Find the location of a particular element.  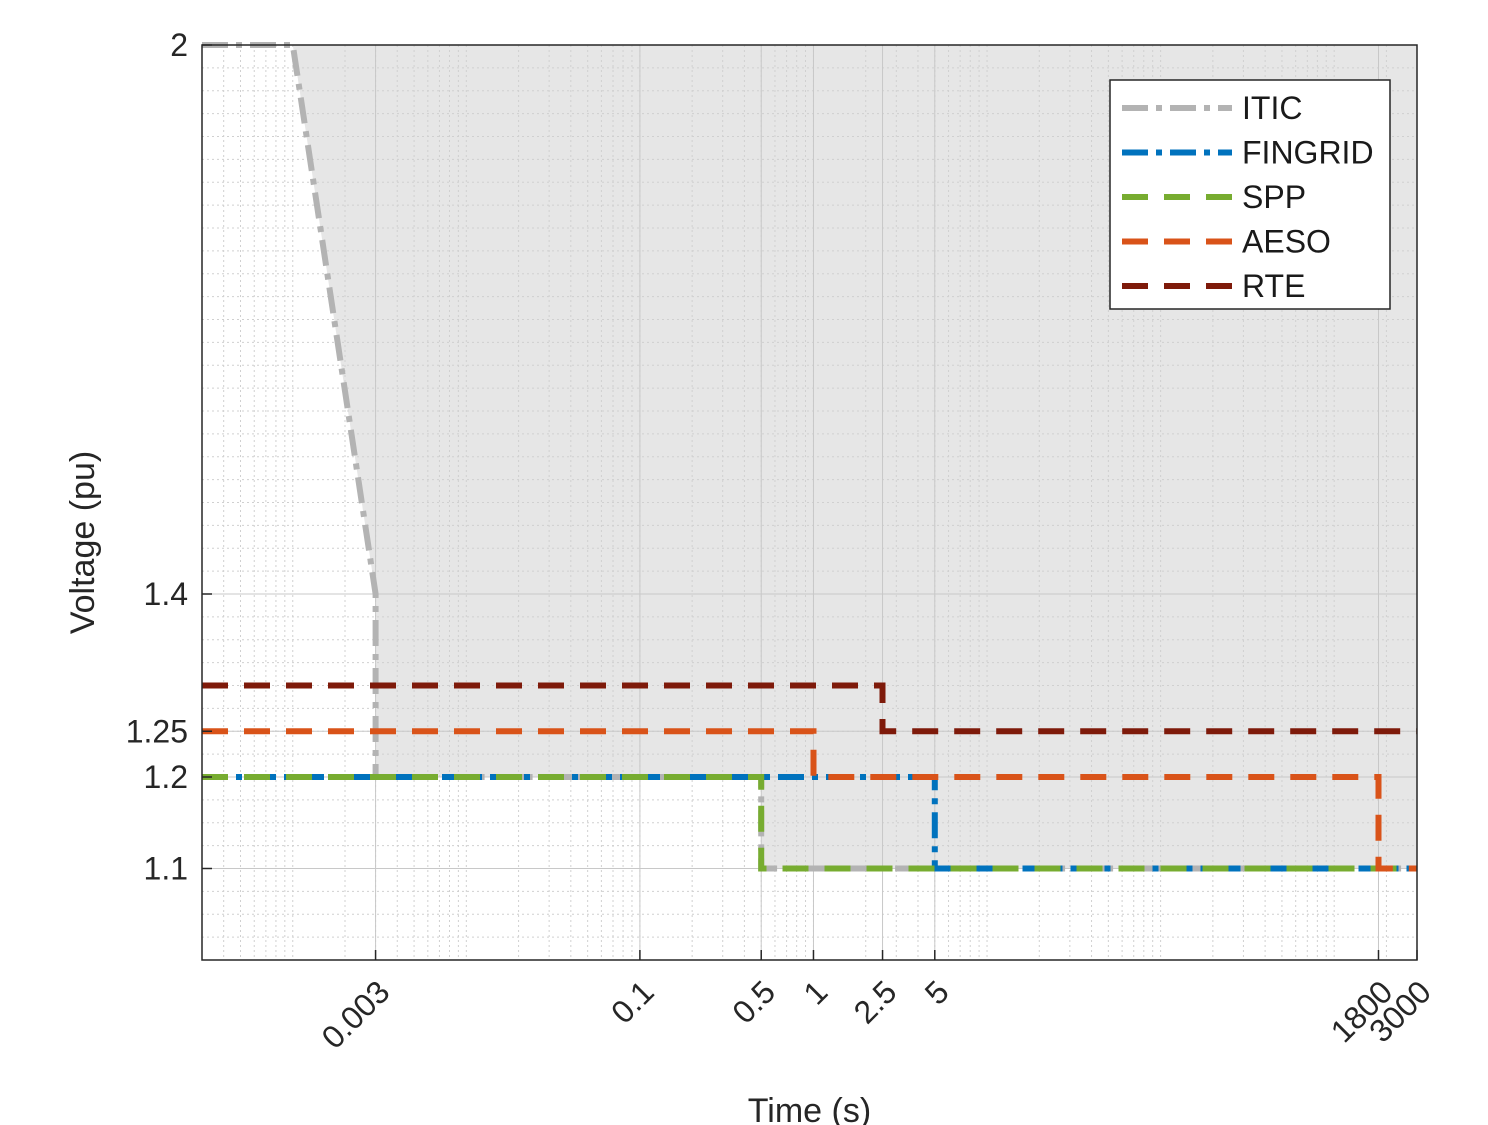

series-line-aeso is located at coordinates (809, 800).